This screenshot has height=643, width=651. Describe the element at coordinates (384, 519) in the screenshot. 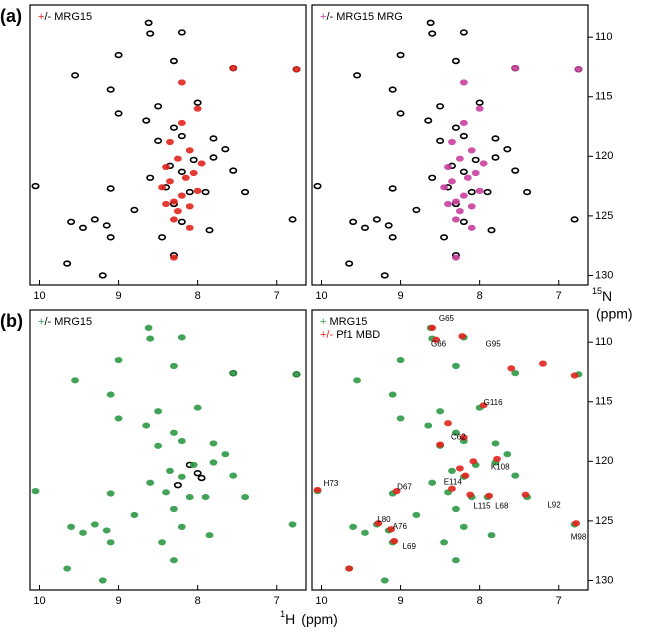

I see `peak-label: L80` at that location.